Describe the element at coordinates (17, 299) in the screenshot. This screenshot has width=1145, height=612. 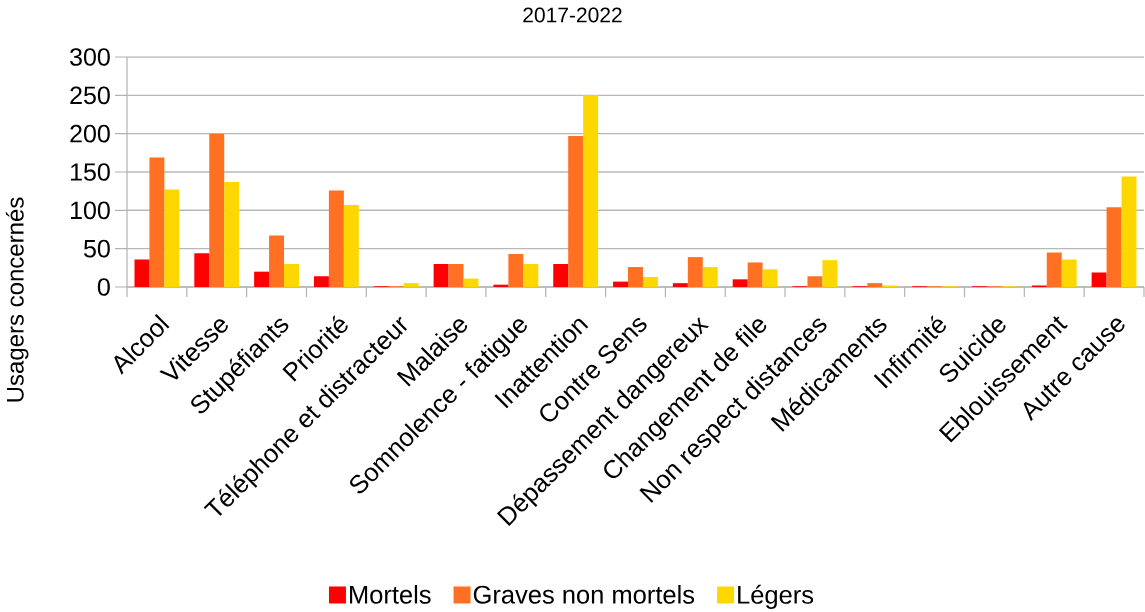
I see `y-axis-title: Usagers concernés` at that location.